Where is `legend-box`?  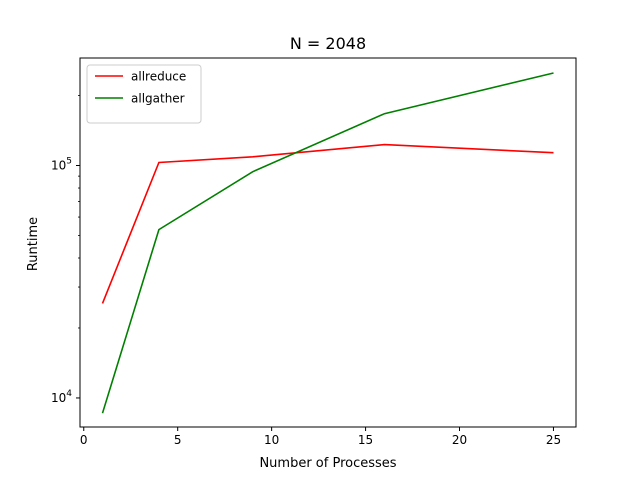
legend-box is located at coordinates (144, 94).